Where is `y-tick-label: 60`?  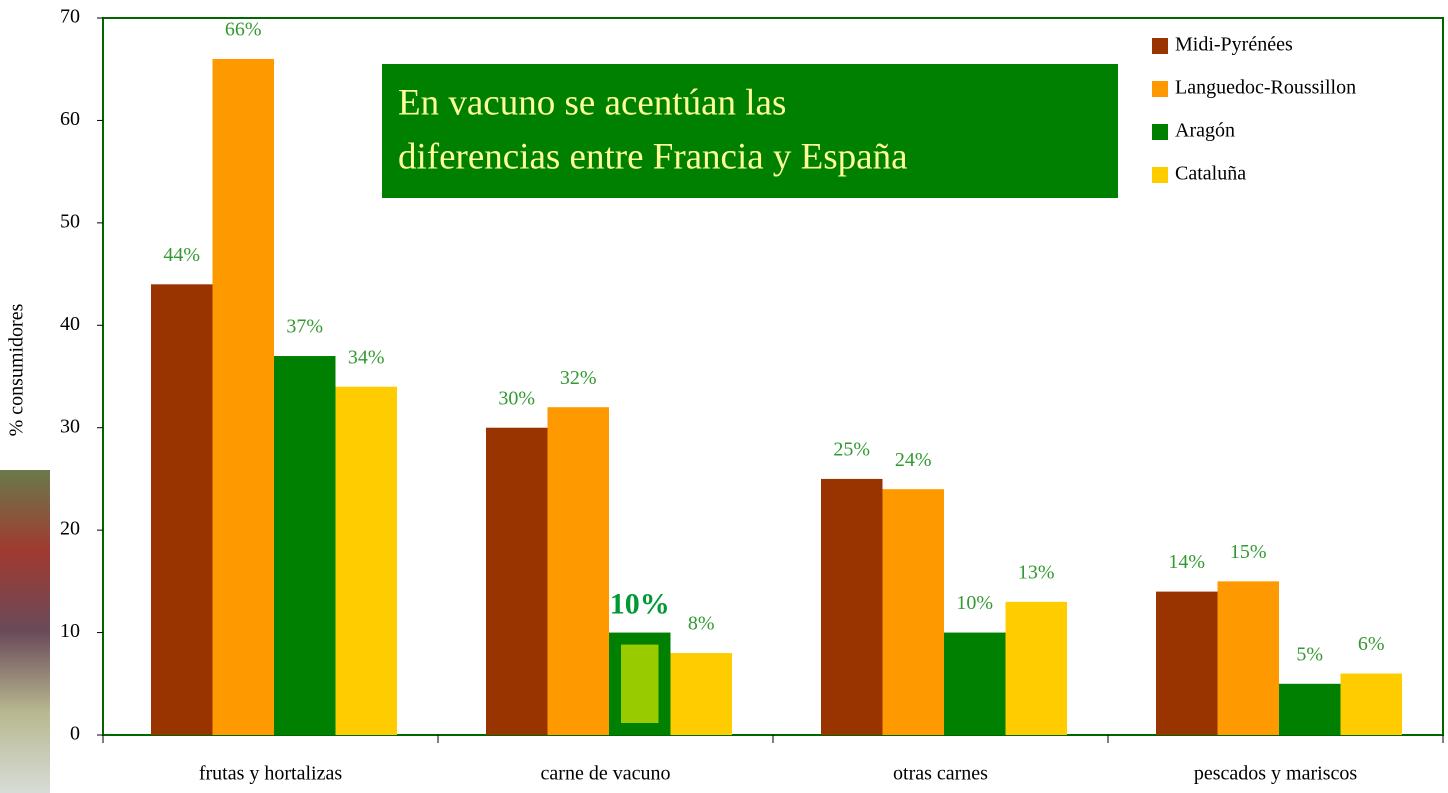
y-tick-label: 60 is located at coordinates (70, 119).